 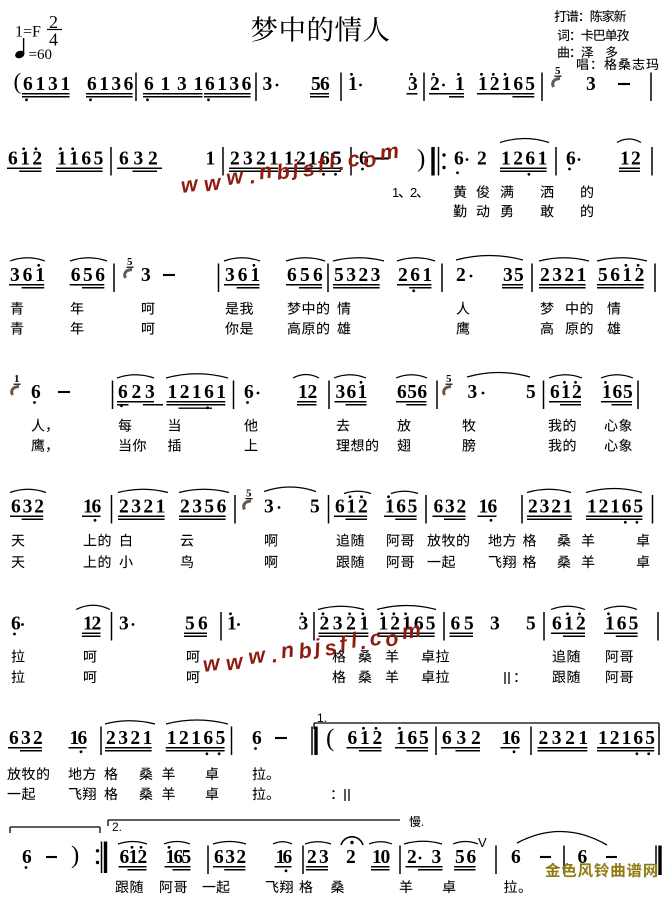 I want to click on svg-text: 1=F, so click(x=28, y=32).